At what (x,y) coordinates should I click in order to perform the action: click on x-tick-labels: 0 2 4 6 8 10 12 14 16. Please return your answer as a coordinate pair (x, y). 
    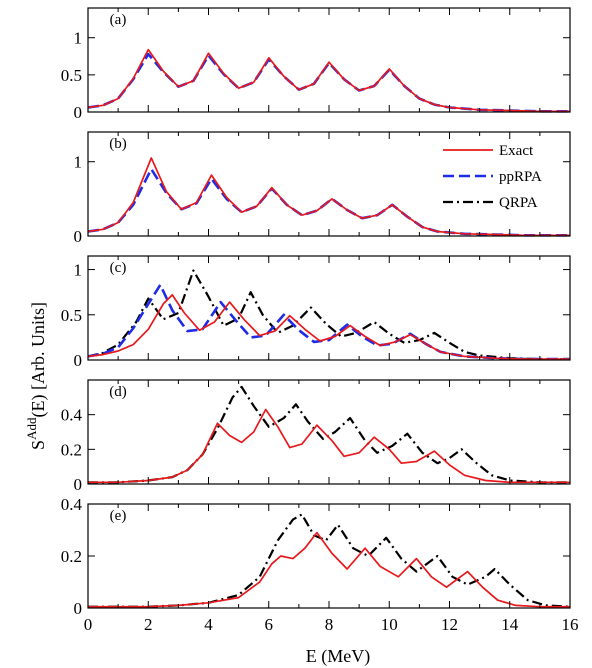
    Looking at the image, I should click on (331, 624).